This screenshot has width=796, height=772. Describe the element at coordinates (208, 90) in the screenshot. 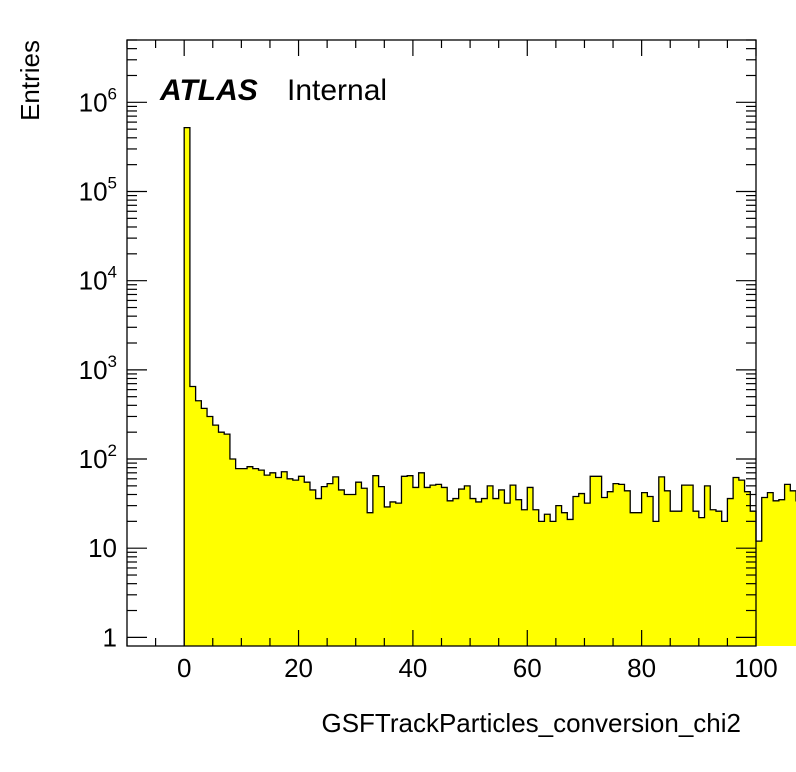

I see `atlas-label: ATLAS` at that location.